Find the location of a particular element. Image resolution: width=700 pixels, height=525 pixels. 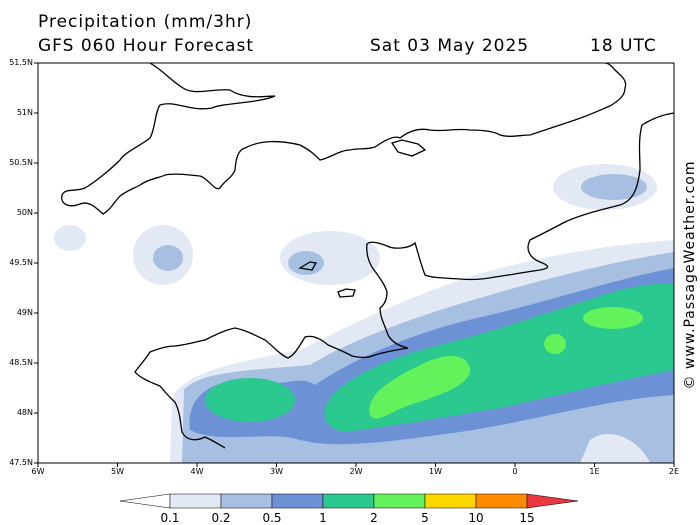

colorbar-label-5: 5 is located at coordinates (425, 518).